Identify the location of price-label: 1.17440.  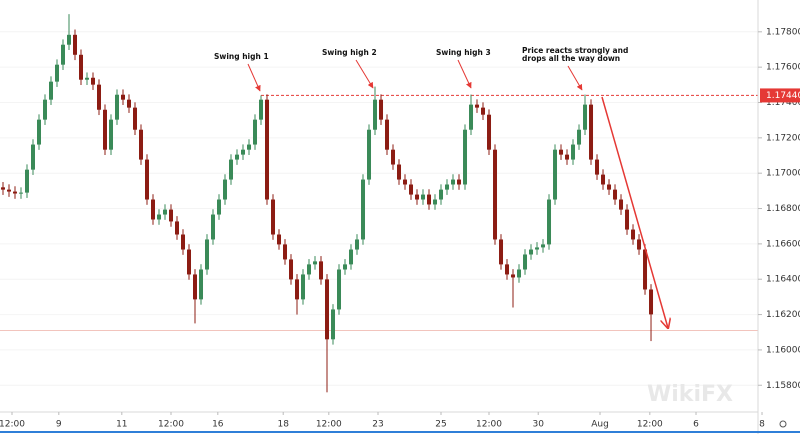
(783, 96).